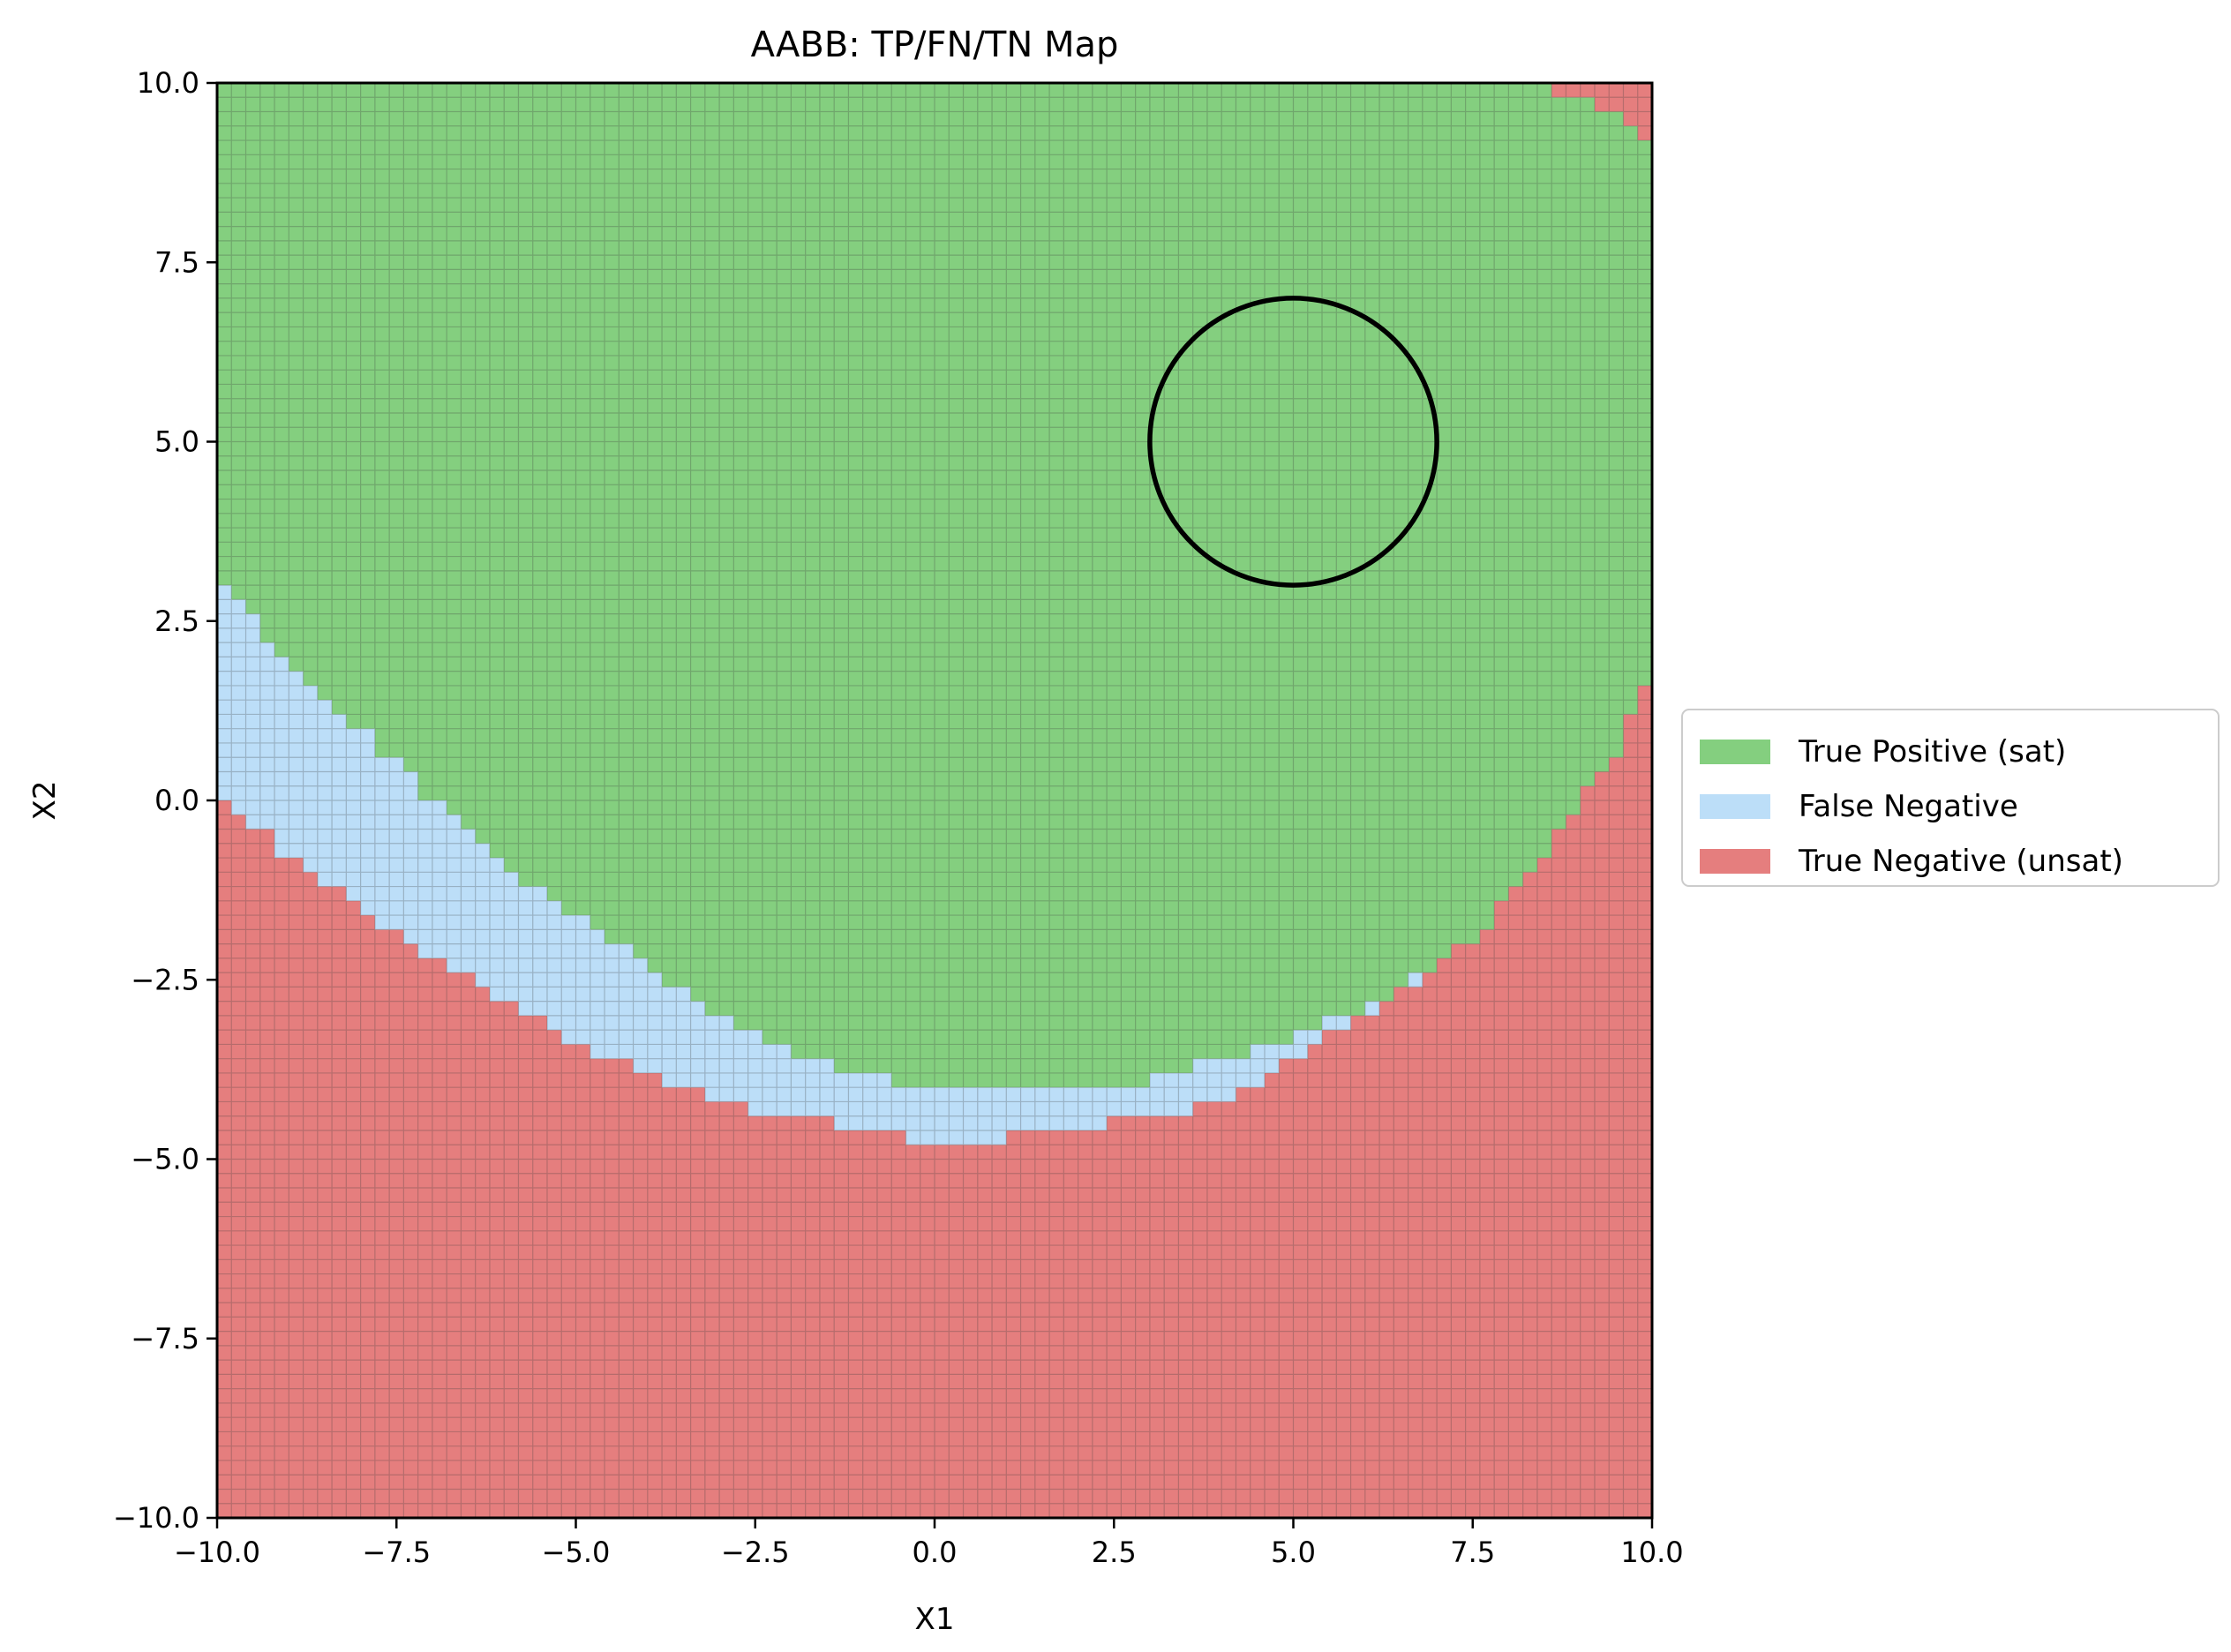 The image size is (2231, 1652). I want to click on y-tick-label: 2.5, so click(176, 621).